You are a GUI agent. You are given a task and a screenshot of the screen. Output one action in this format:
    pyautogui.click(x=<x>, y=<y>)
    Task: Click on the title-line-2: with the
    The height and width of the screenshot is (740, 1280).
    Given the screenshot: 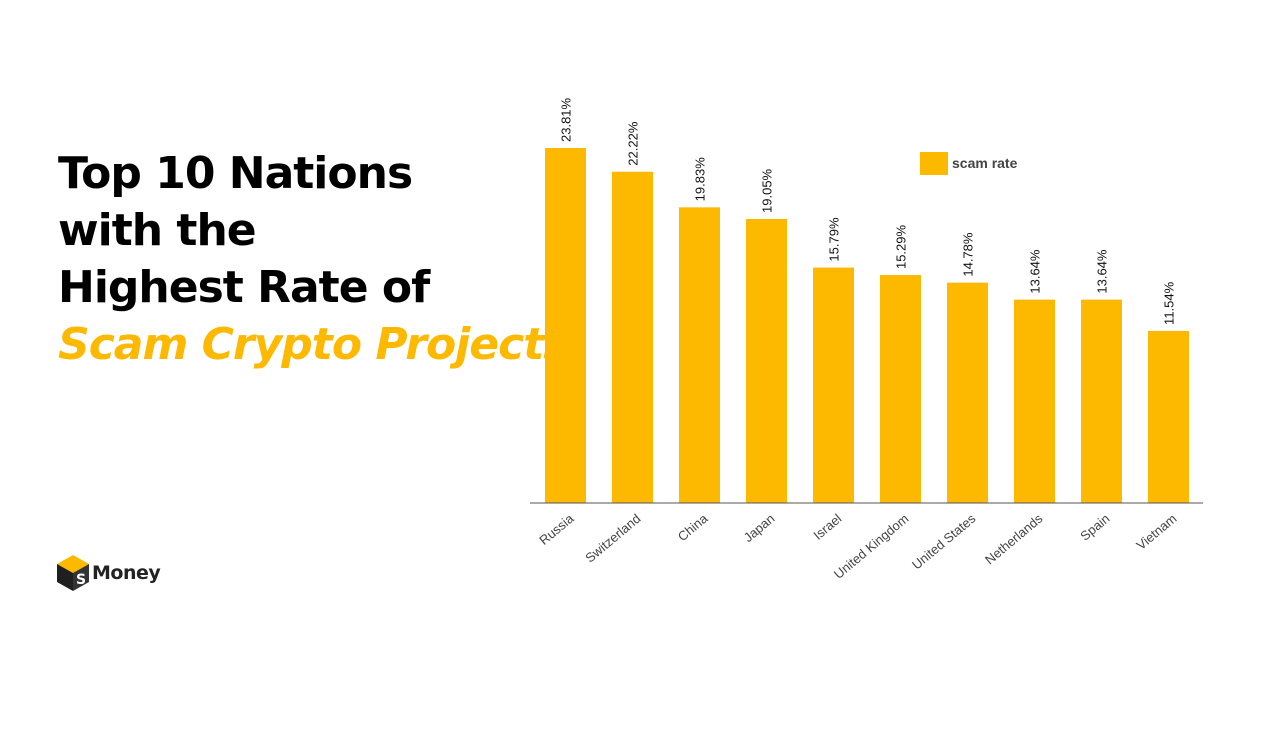 What is the action you would take?
    pyautogui.click(x=157, y=230)
    